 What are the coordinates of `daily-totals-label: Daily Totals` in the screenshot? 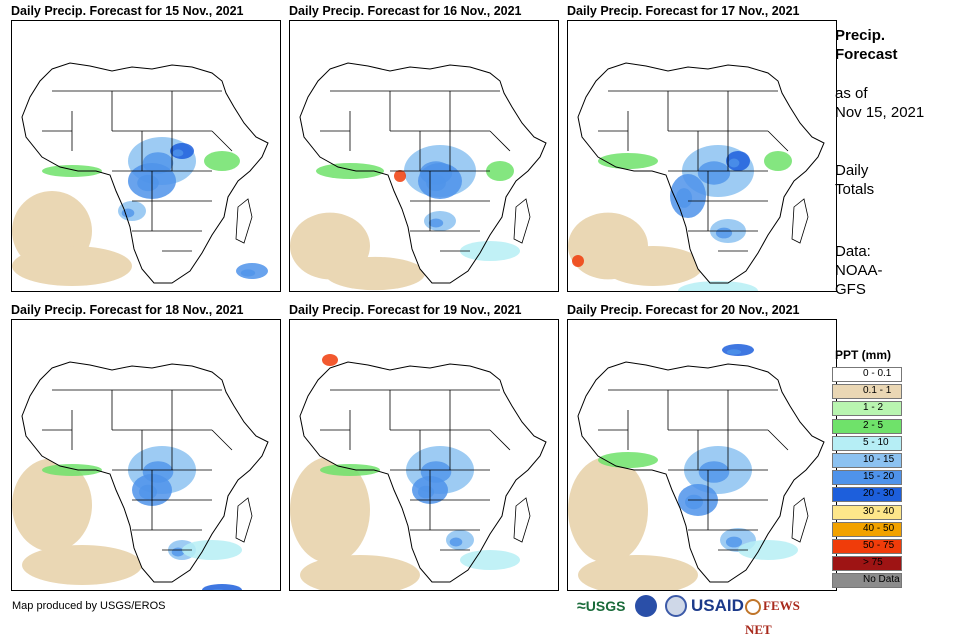 It's located at (854, 180).